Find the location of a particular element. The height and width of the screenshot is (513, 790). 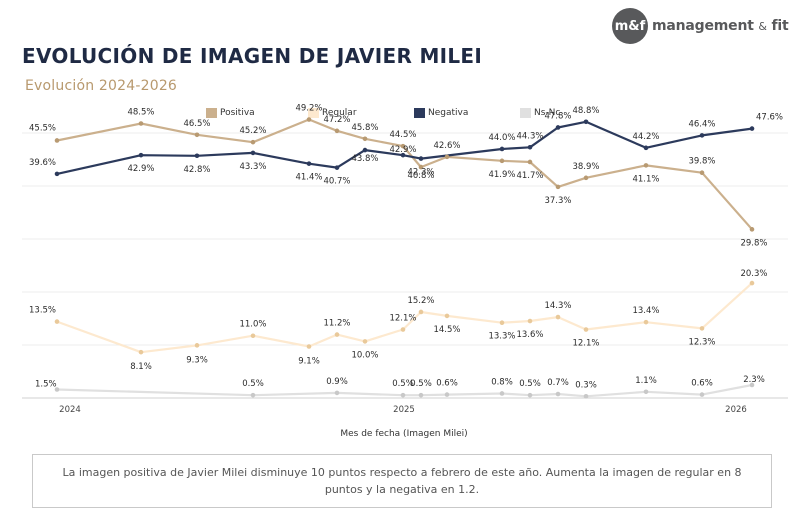

data-label-positiva: 29.8% is located at coordinates (753, 243).